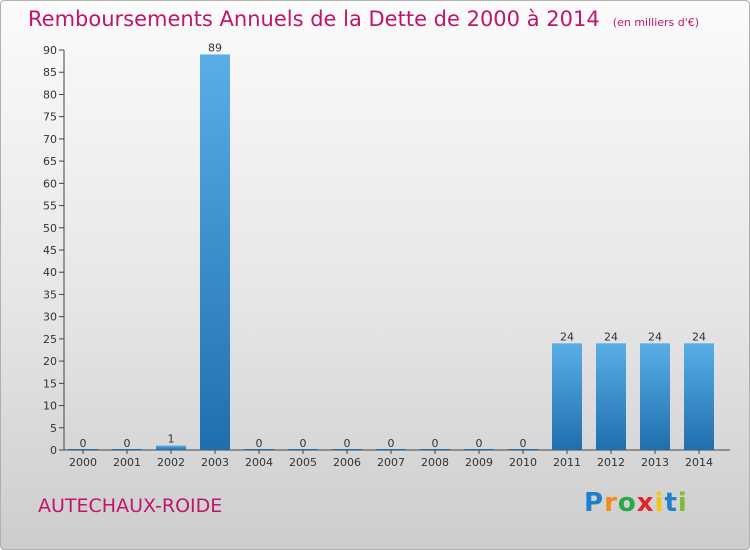 This screenshot has width=750, height=550. Describe the element at coordinates (435, 462) in the screenshot. I see `x-tick-label: 2008` at that location.